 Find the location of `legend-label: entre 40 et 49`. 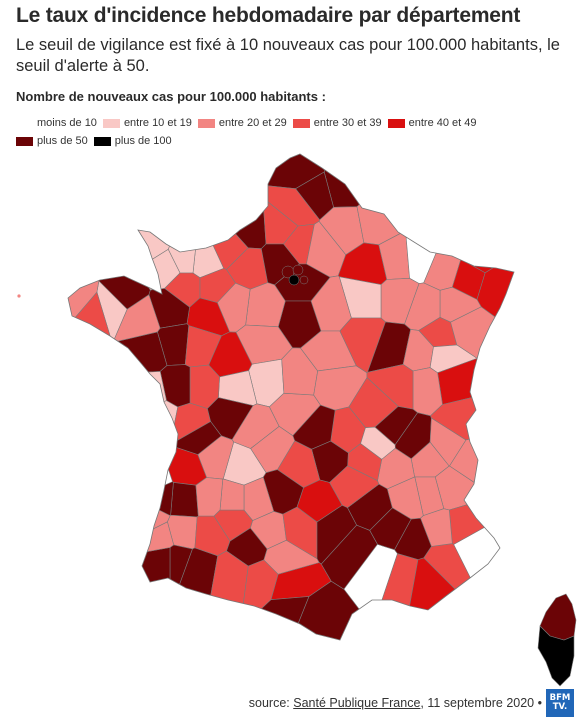

legend-label: entre 40 et 49 is located at coordinates (442, 123).